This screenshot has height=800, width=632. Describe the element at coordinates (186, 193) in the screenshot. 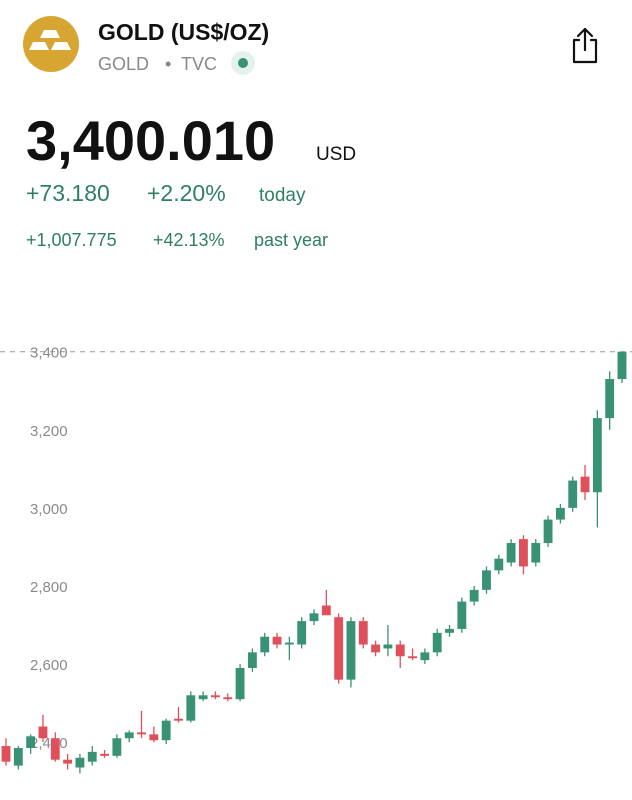

I see `change-pct: +2.20%` at that location.